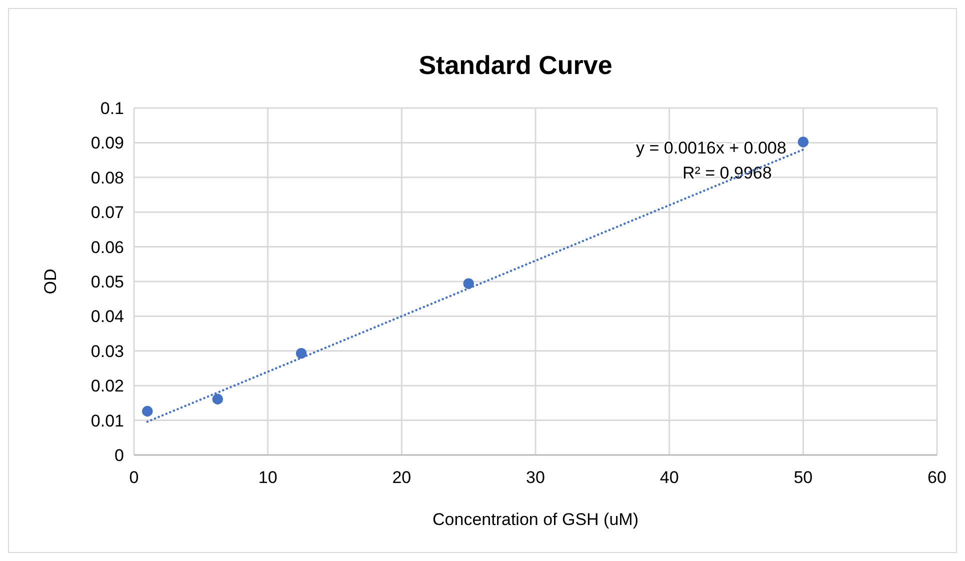  I want to click on x-tick-label: 50, so click(803, 477).